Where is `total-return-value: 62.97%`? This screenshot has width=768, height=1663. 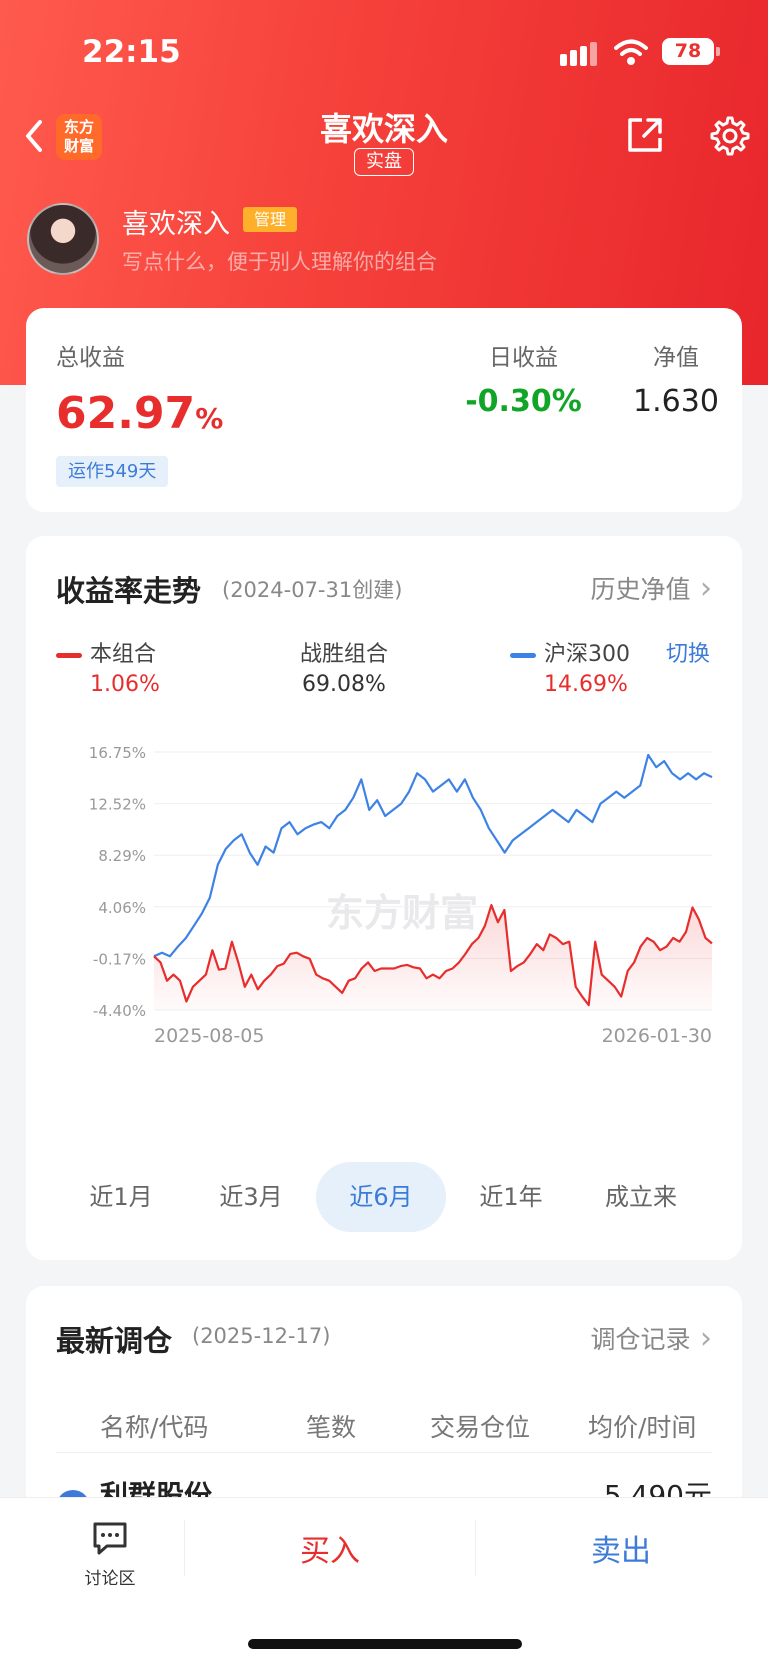
total-return-value: 62.97% is located at coordinates (140, 413).